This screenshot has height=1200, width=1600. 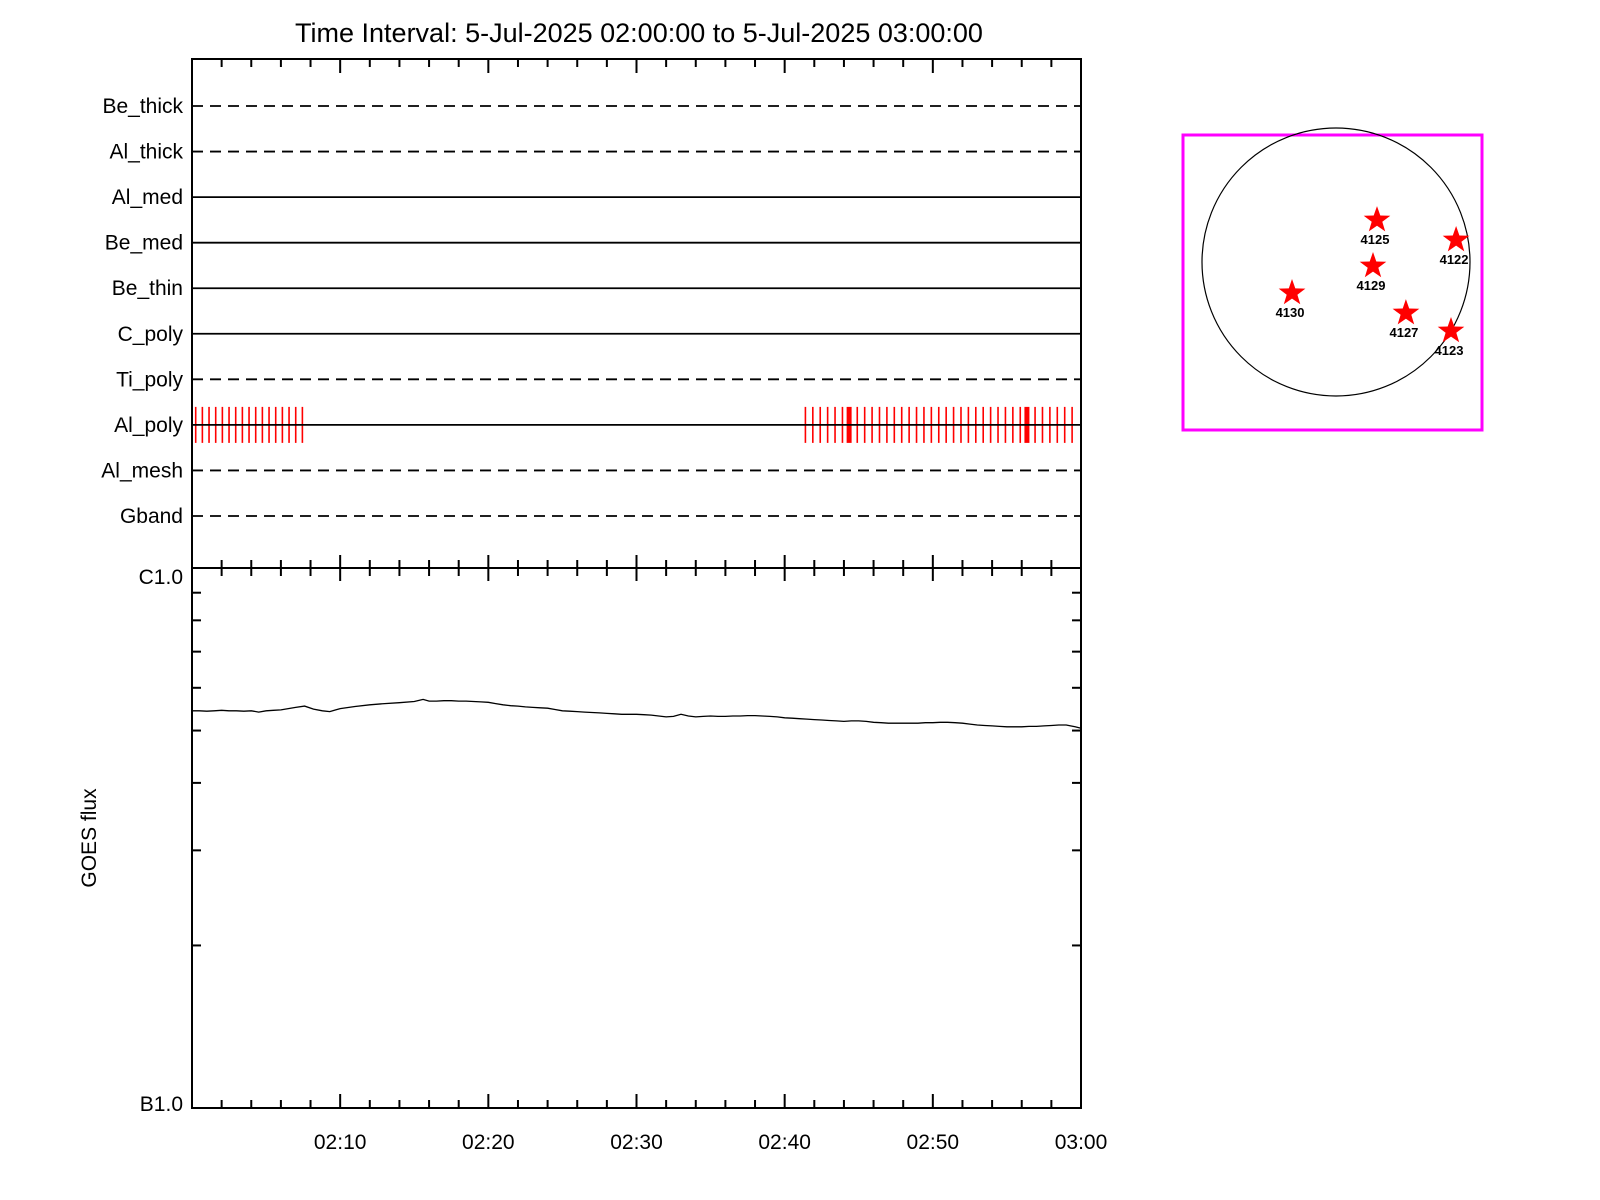 I want to click on inset-border, so click(x=1332, y=282).